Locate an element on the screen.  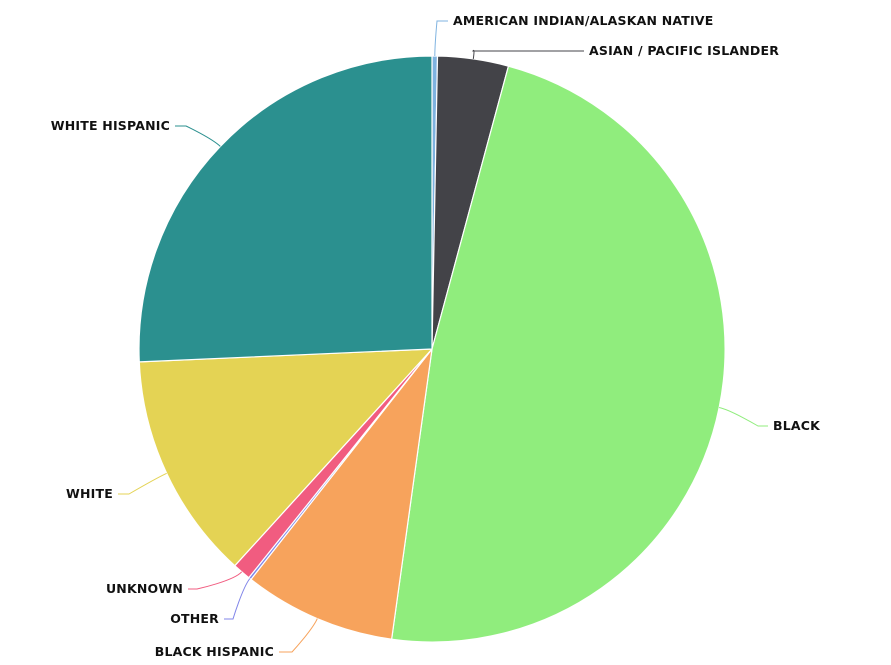
connector-white is located at coordinates (142, 483).